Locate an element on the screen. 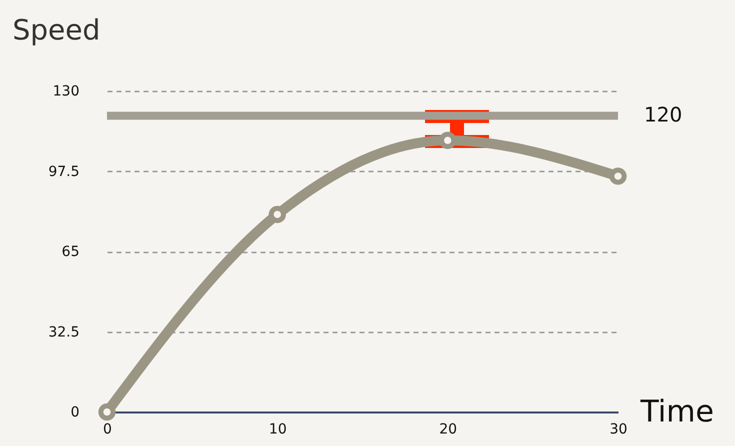 The width and height of the screenshot is (735, 446). x-tick-label: 0 is located at coordinates (107, 430).